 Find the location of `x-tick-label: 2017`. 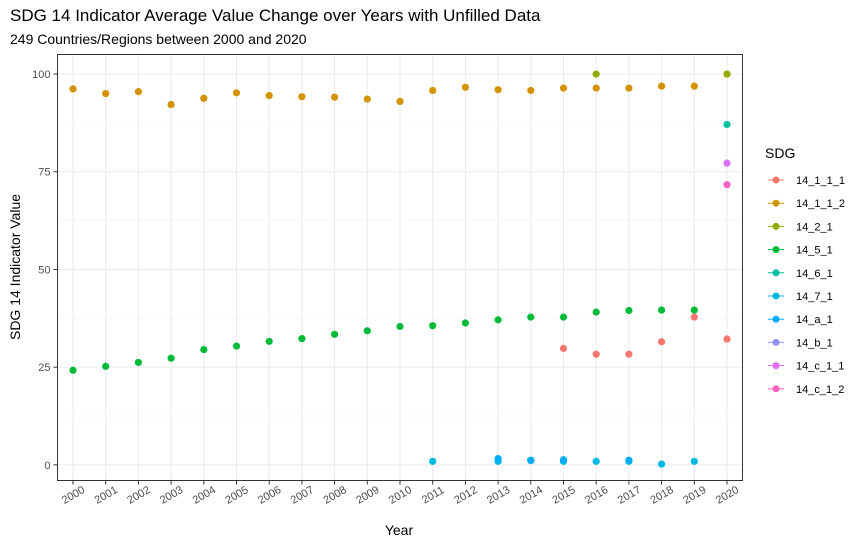

x-tick-label: 2017 is located at coordinates (629, 495).